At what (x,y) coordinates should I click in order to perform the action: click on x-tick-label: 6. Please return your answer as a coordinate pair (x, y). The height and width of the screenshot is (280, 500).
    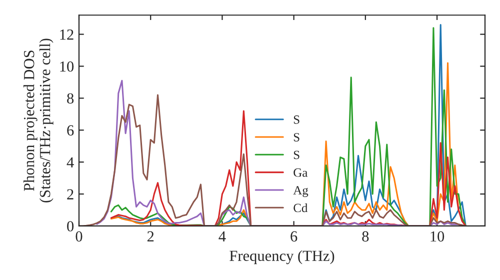
    Looking at the image, I should click on (294, 236).